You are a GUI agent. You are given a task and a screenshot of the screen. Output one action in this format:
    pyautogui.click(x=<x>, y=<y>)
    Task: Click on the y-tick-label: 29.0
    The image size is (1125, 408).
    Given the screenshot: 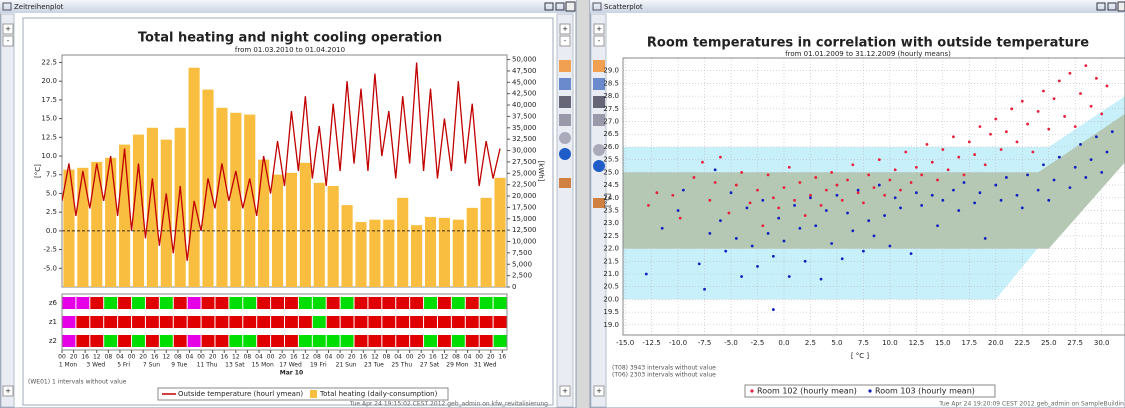 What is the action you would take?
    pyautogui.click(x=611, y=71)
    